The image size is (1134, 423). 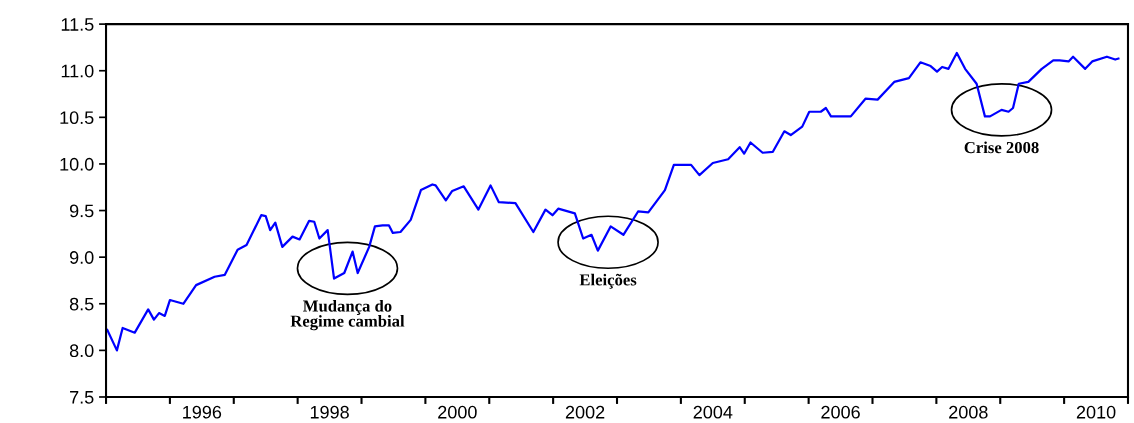 What do you see at coordinates (457, 412) in the screenshot?
I see `x-tick-label: 2000` at bounding box center [457, 412].